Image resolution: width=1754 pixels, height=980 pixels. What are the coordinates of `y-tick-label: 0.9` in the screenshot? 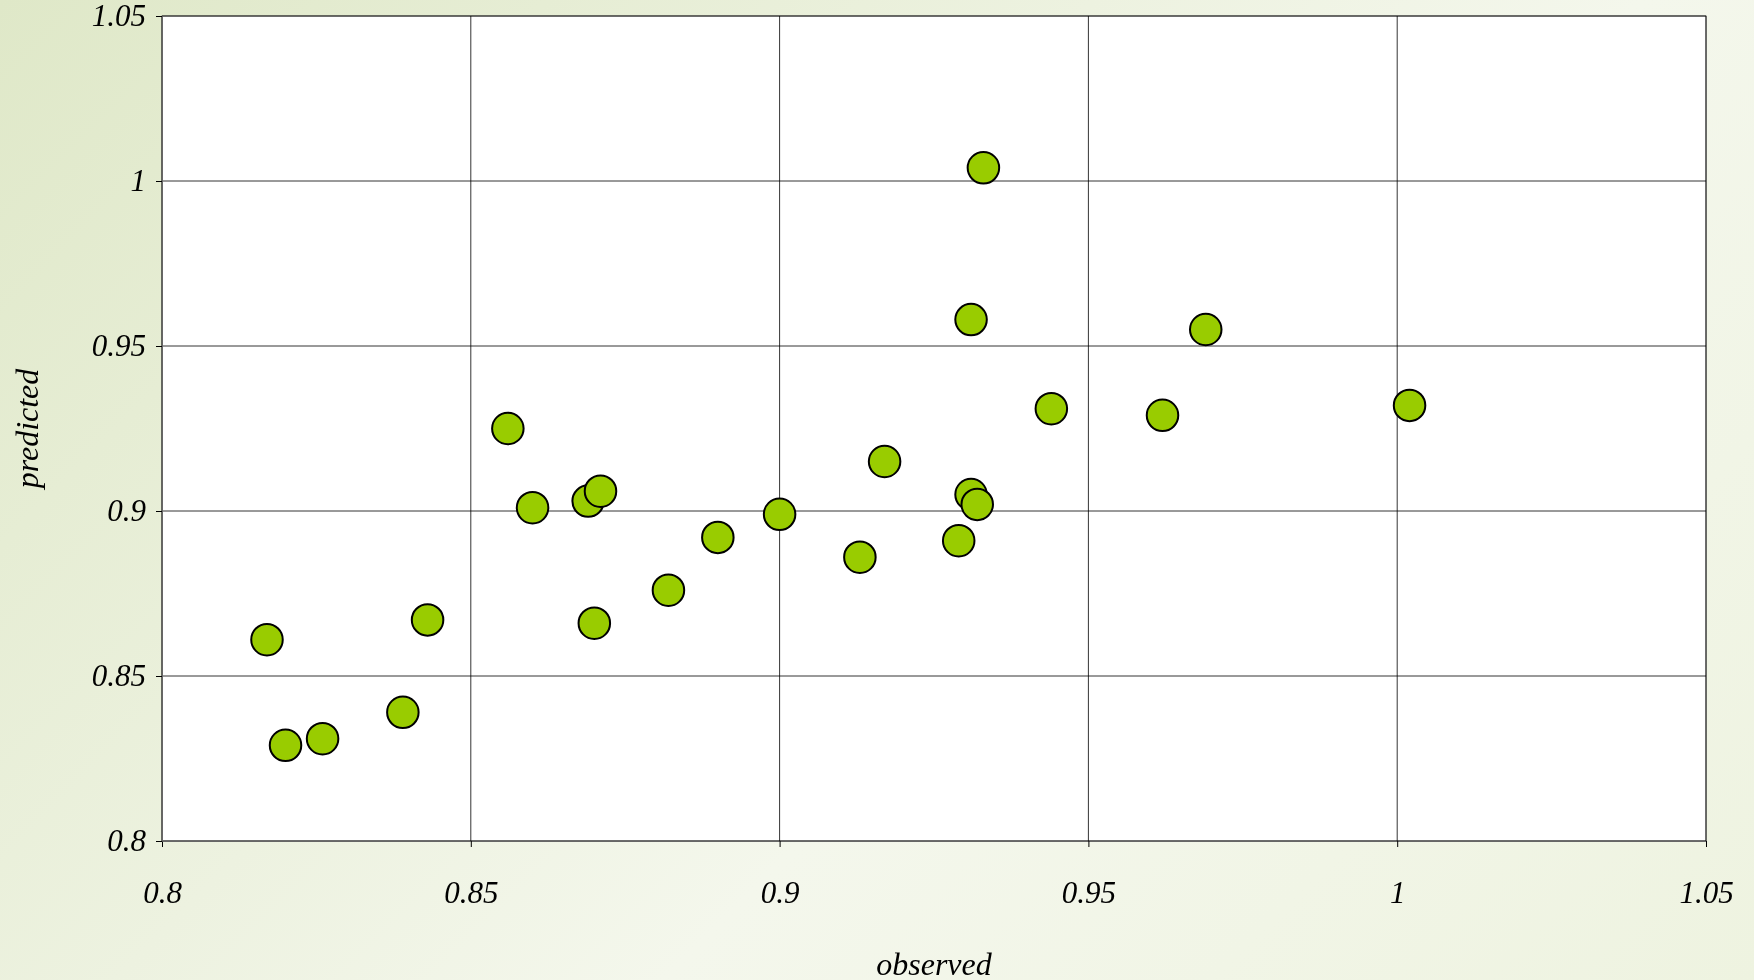 It's located at (126, 511).